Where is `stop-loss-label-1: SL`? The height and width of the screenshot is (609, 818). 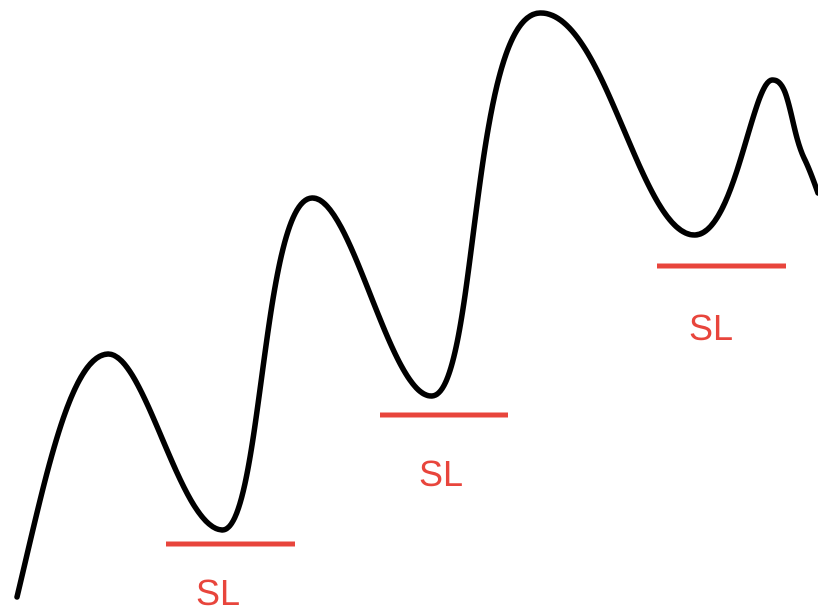 stop-loss-label-1: SL is located at coordinates (218, 590).